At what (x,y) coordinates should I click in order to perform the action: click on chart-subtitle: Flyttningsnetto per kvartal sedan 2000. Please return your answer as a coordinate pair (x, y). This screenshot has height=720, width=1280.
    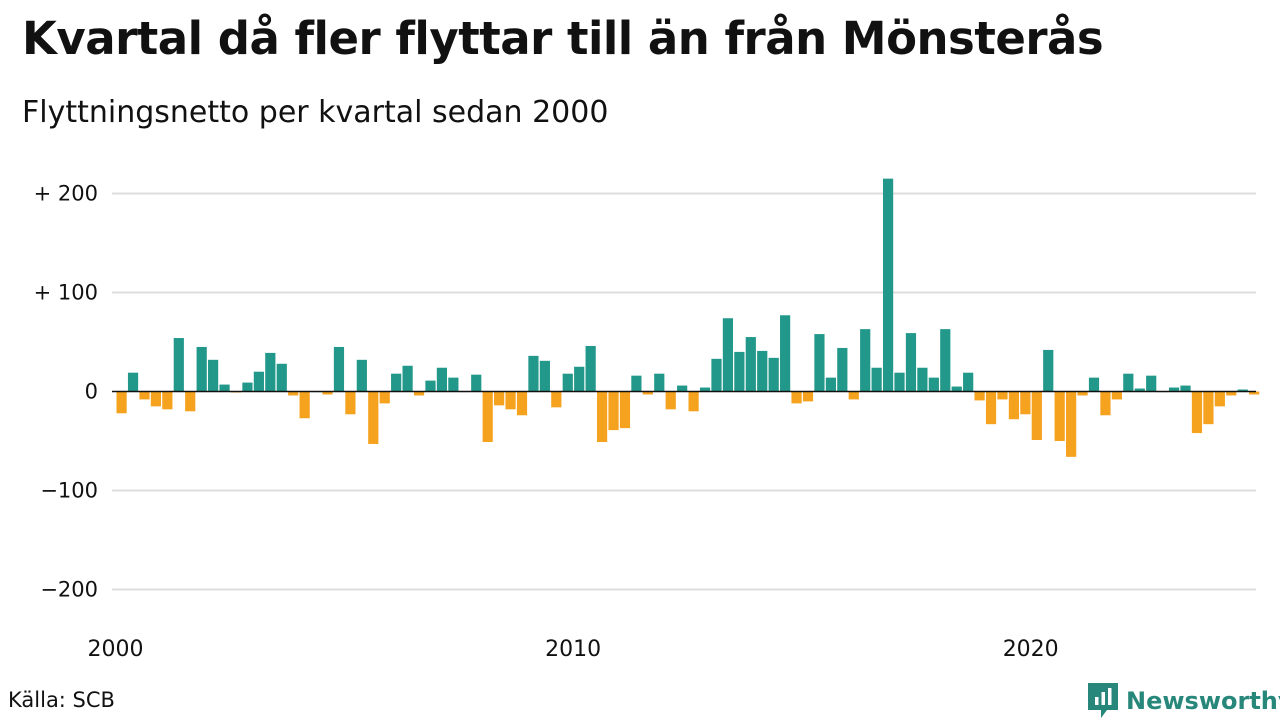
    Looking at the image, I should click on (315, 112).